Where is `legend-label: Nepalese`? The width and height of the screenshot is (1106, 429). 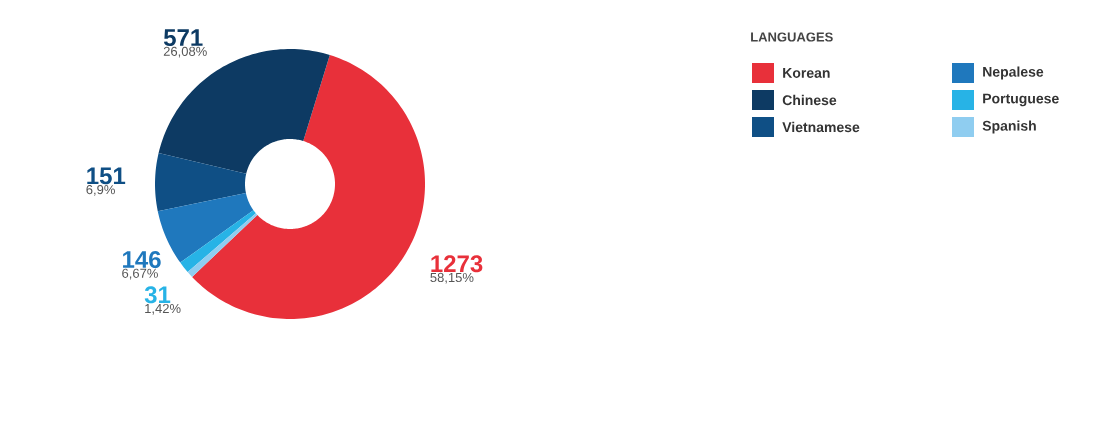
legend-label: Nepalese is located at coordinates (1013, 73).